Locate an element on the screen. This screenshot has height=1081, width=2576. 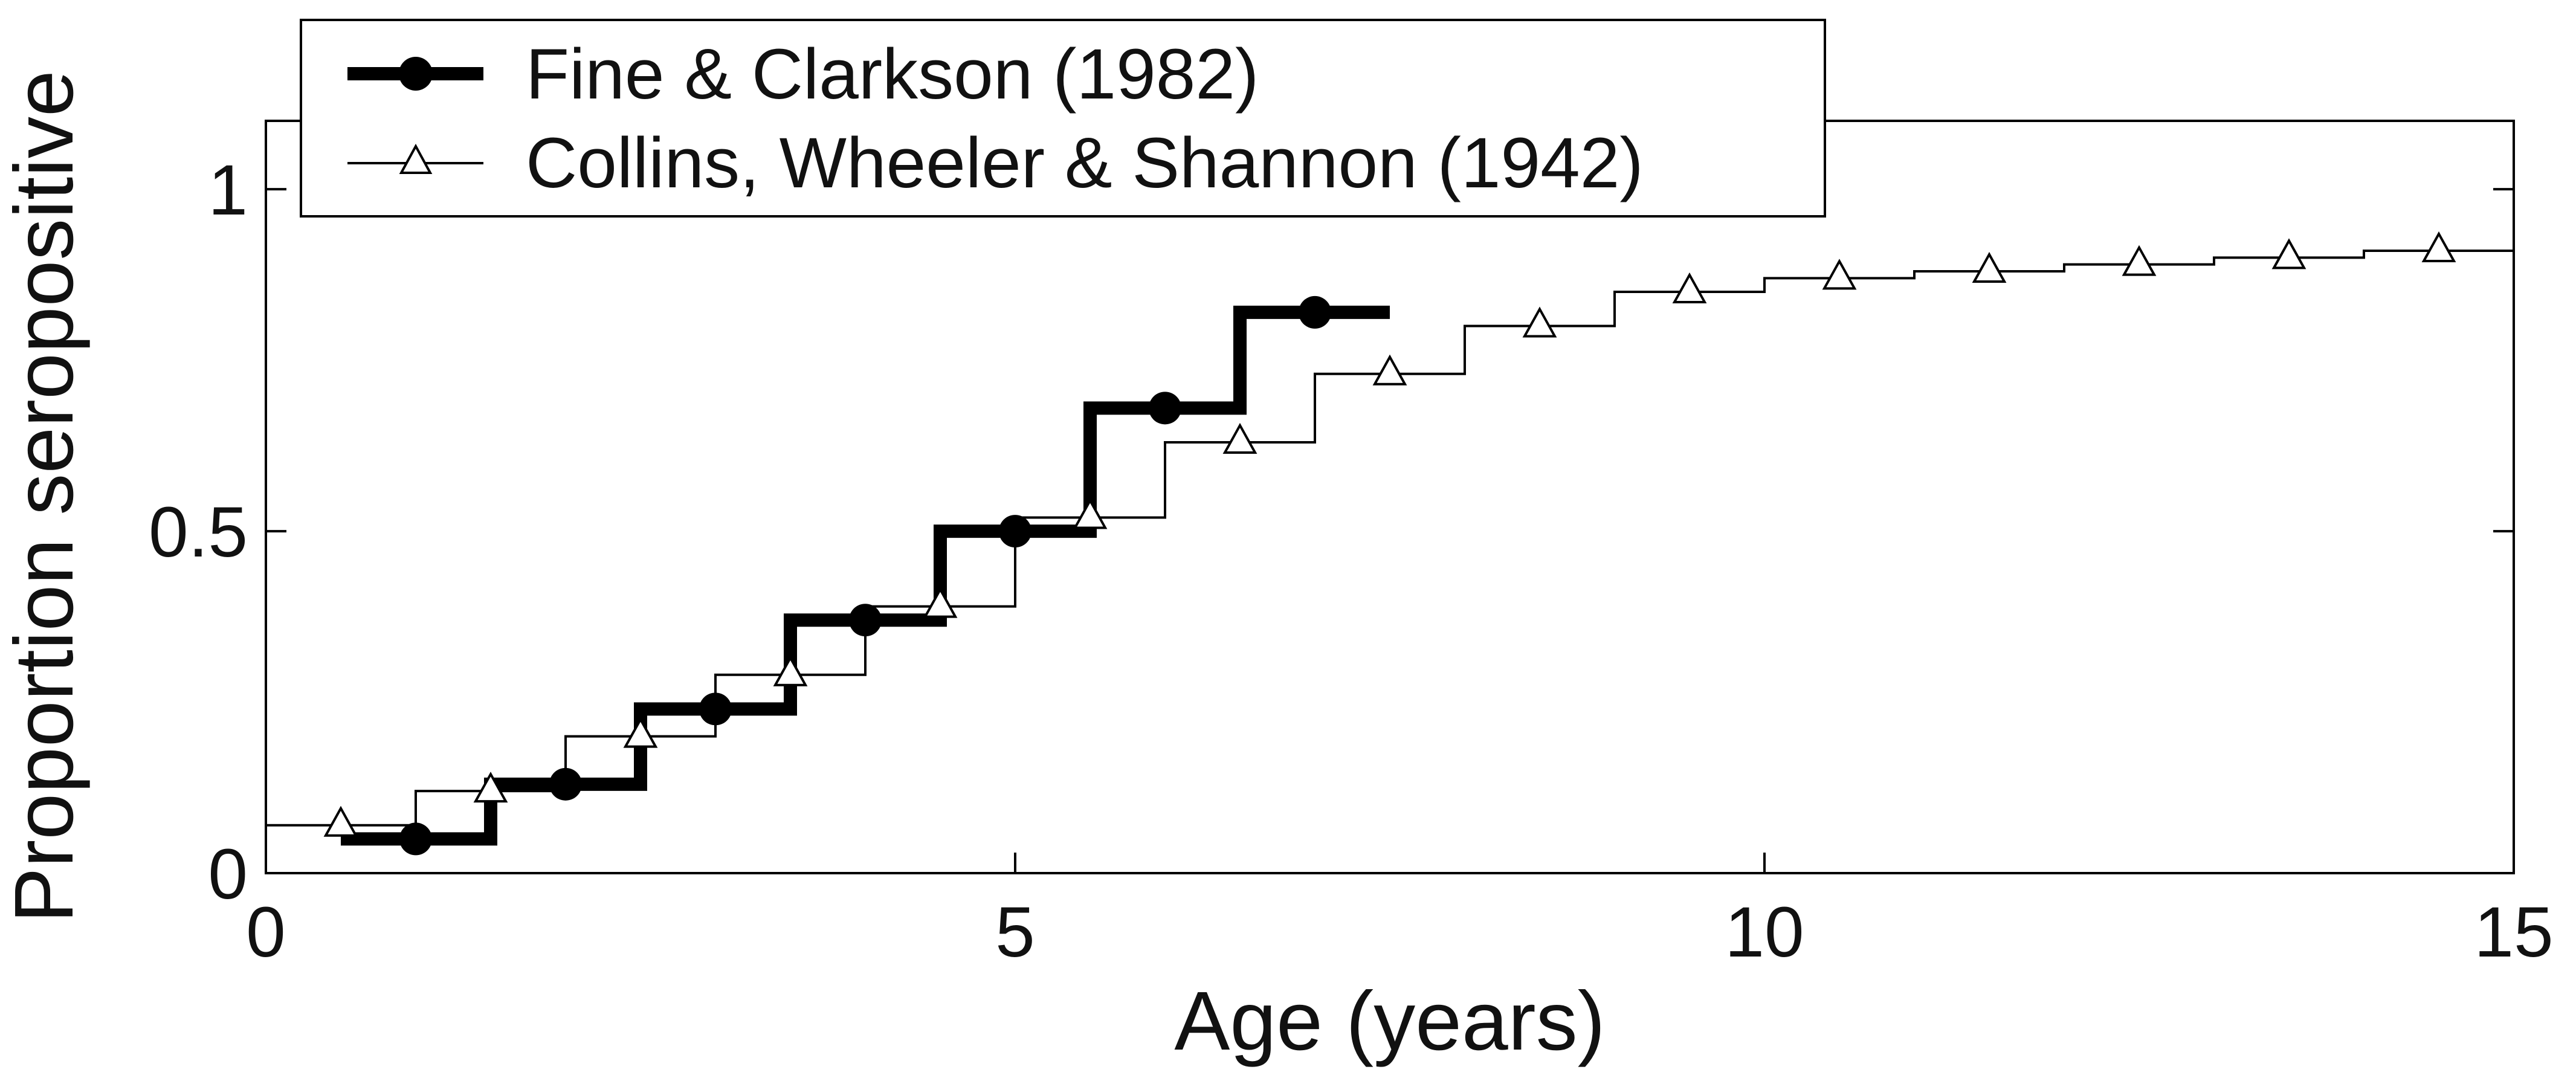
y-tick-label: 0 is located at coordinates (228, 874).